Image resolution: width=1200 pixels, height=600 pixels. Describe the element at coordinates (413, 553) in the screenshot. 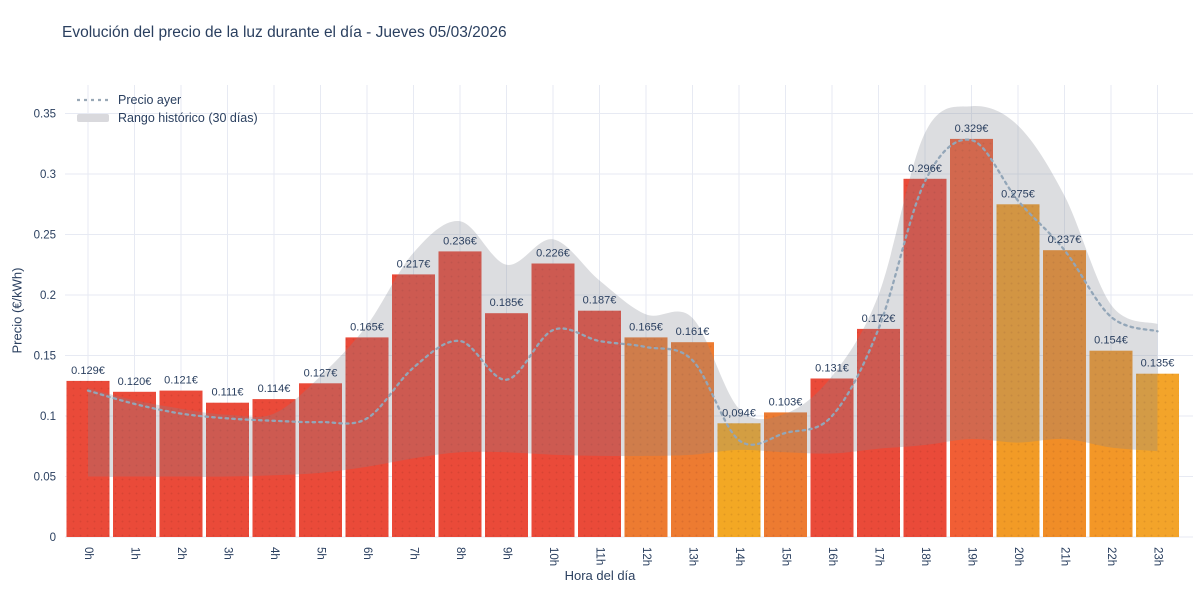

I see `x-tick-label: 7h` at that location.